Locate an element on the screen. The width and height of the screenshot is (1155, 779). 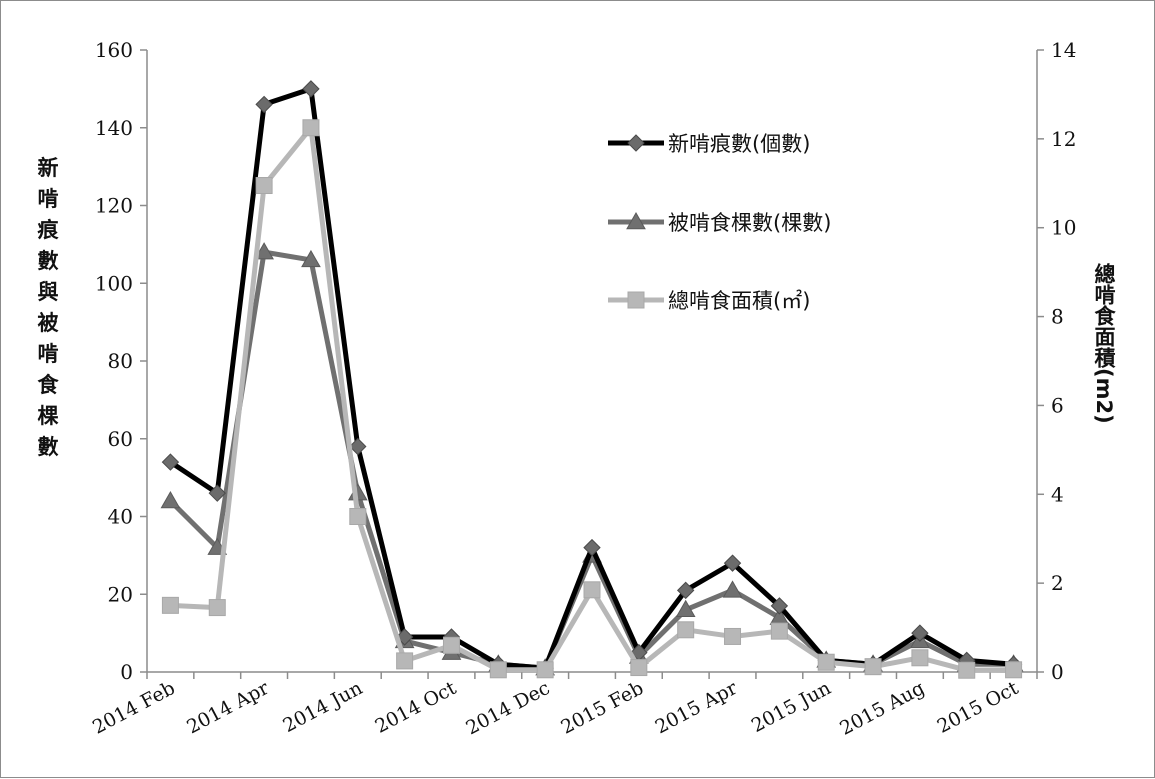
y2-tick-label: 12 is located at coordinates (1063, 139).